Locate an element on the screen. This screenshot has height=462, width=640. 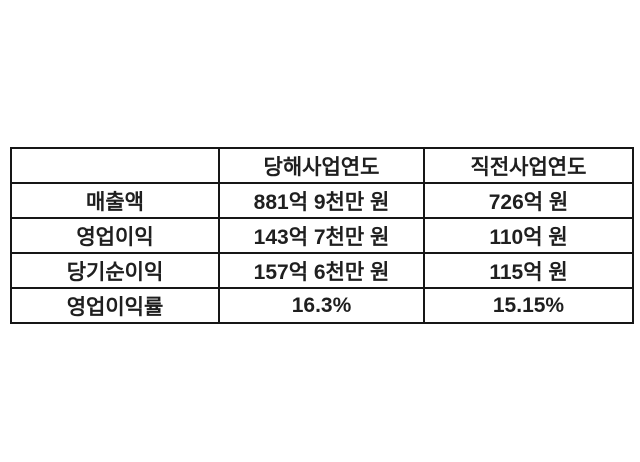
header-cell-empty is located at coordinates (115, 165).